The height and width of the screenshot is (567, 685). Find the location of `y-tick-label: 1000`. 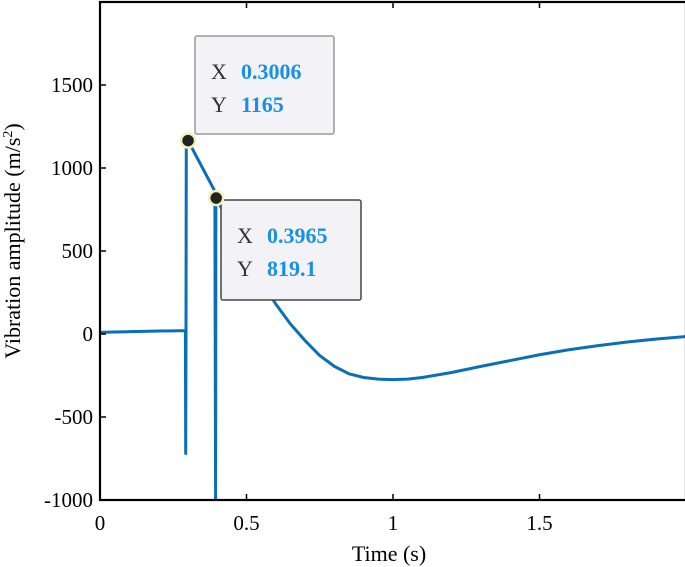

y-tick-label: 1000 is located at coordinates (72, 168).